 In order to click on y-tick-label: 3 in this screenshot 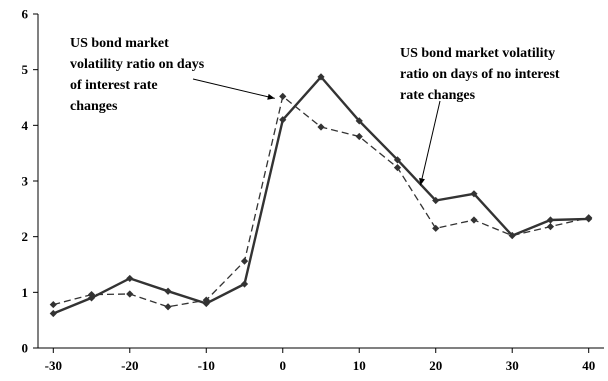, I will do `click(25, 181)`.